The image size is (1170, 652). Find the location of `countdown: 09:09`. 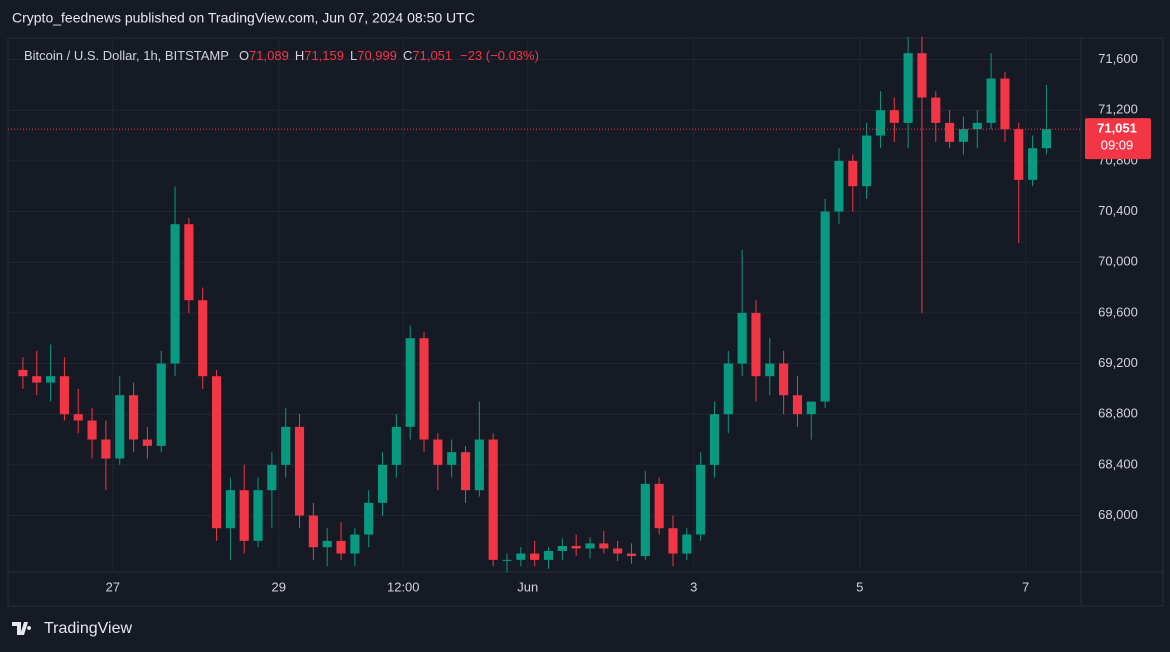

countdown: 09:09 is located at coordinates (1117, 145).